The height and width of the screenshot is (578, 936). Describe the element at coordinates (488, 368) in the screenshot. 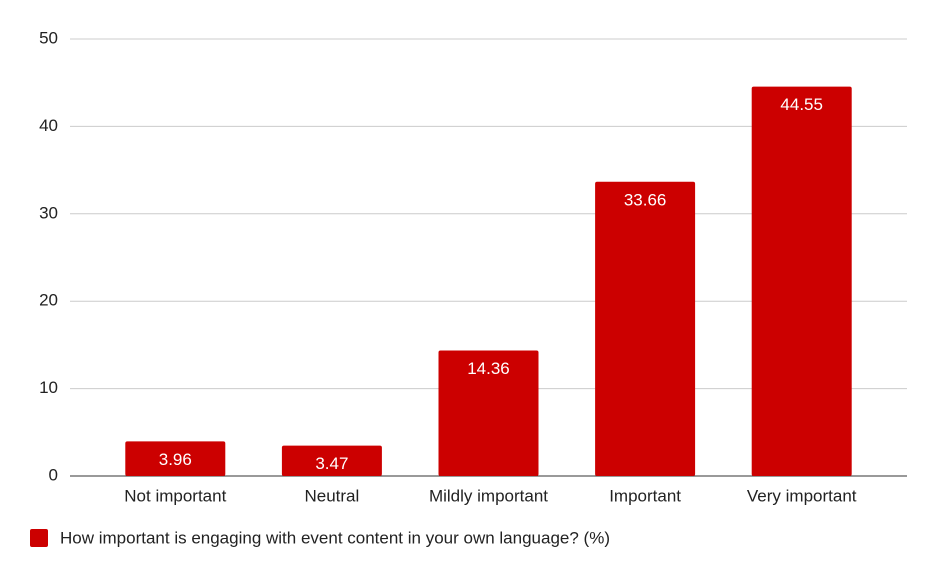

I see `data-label: 14.36` at that location.